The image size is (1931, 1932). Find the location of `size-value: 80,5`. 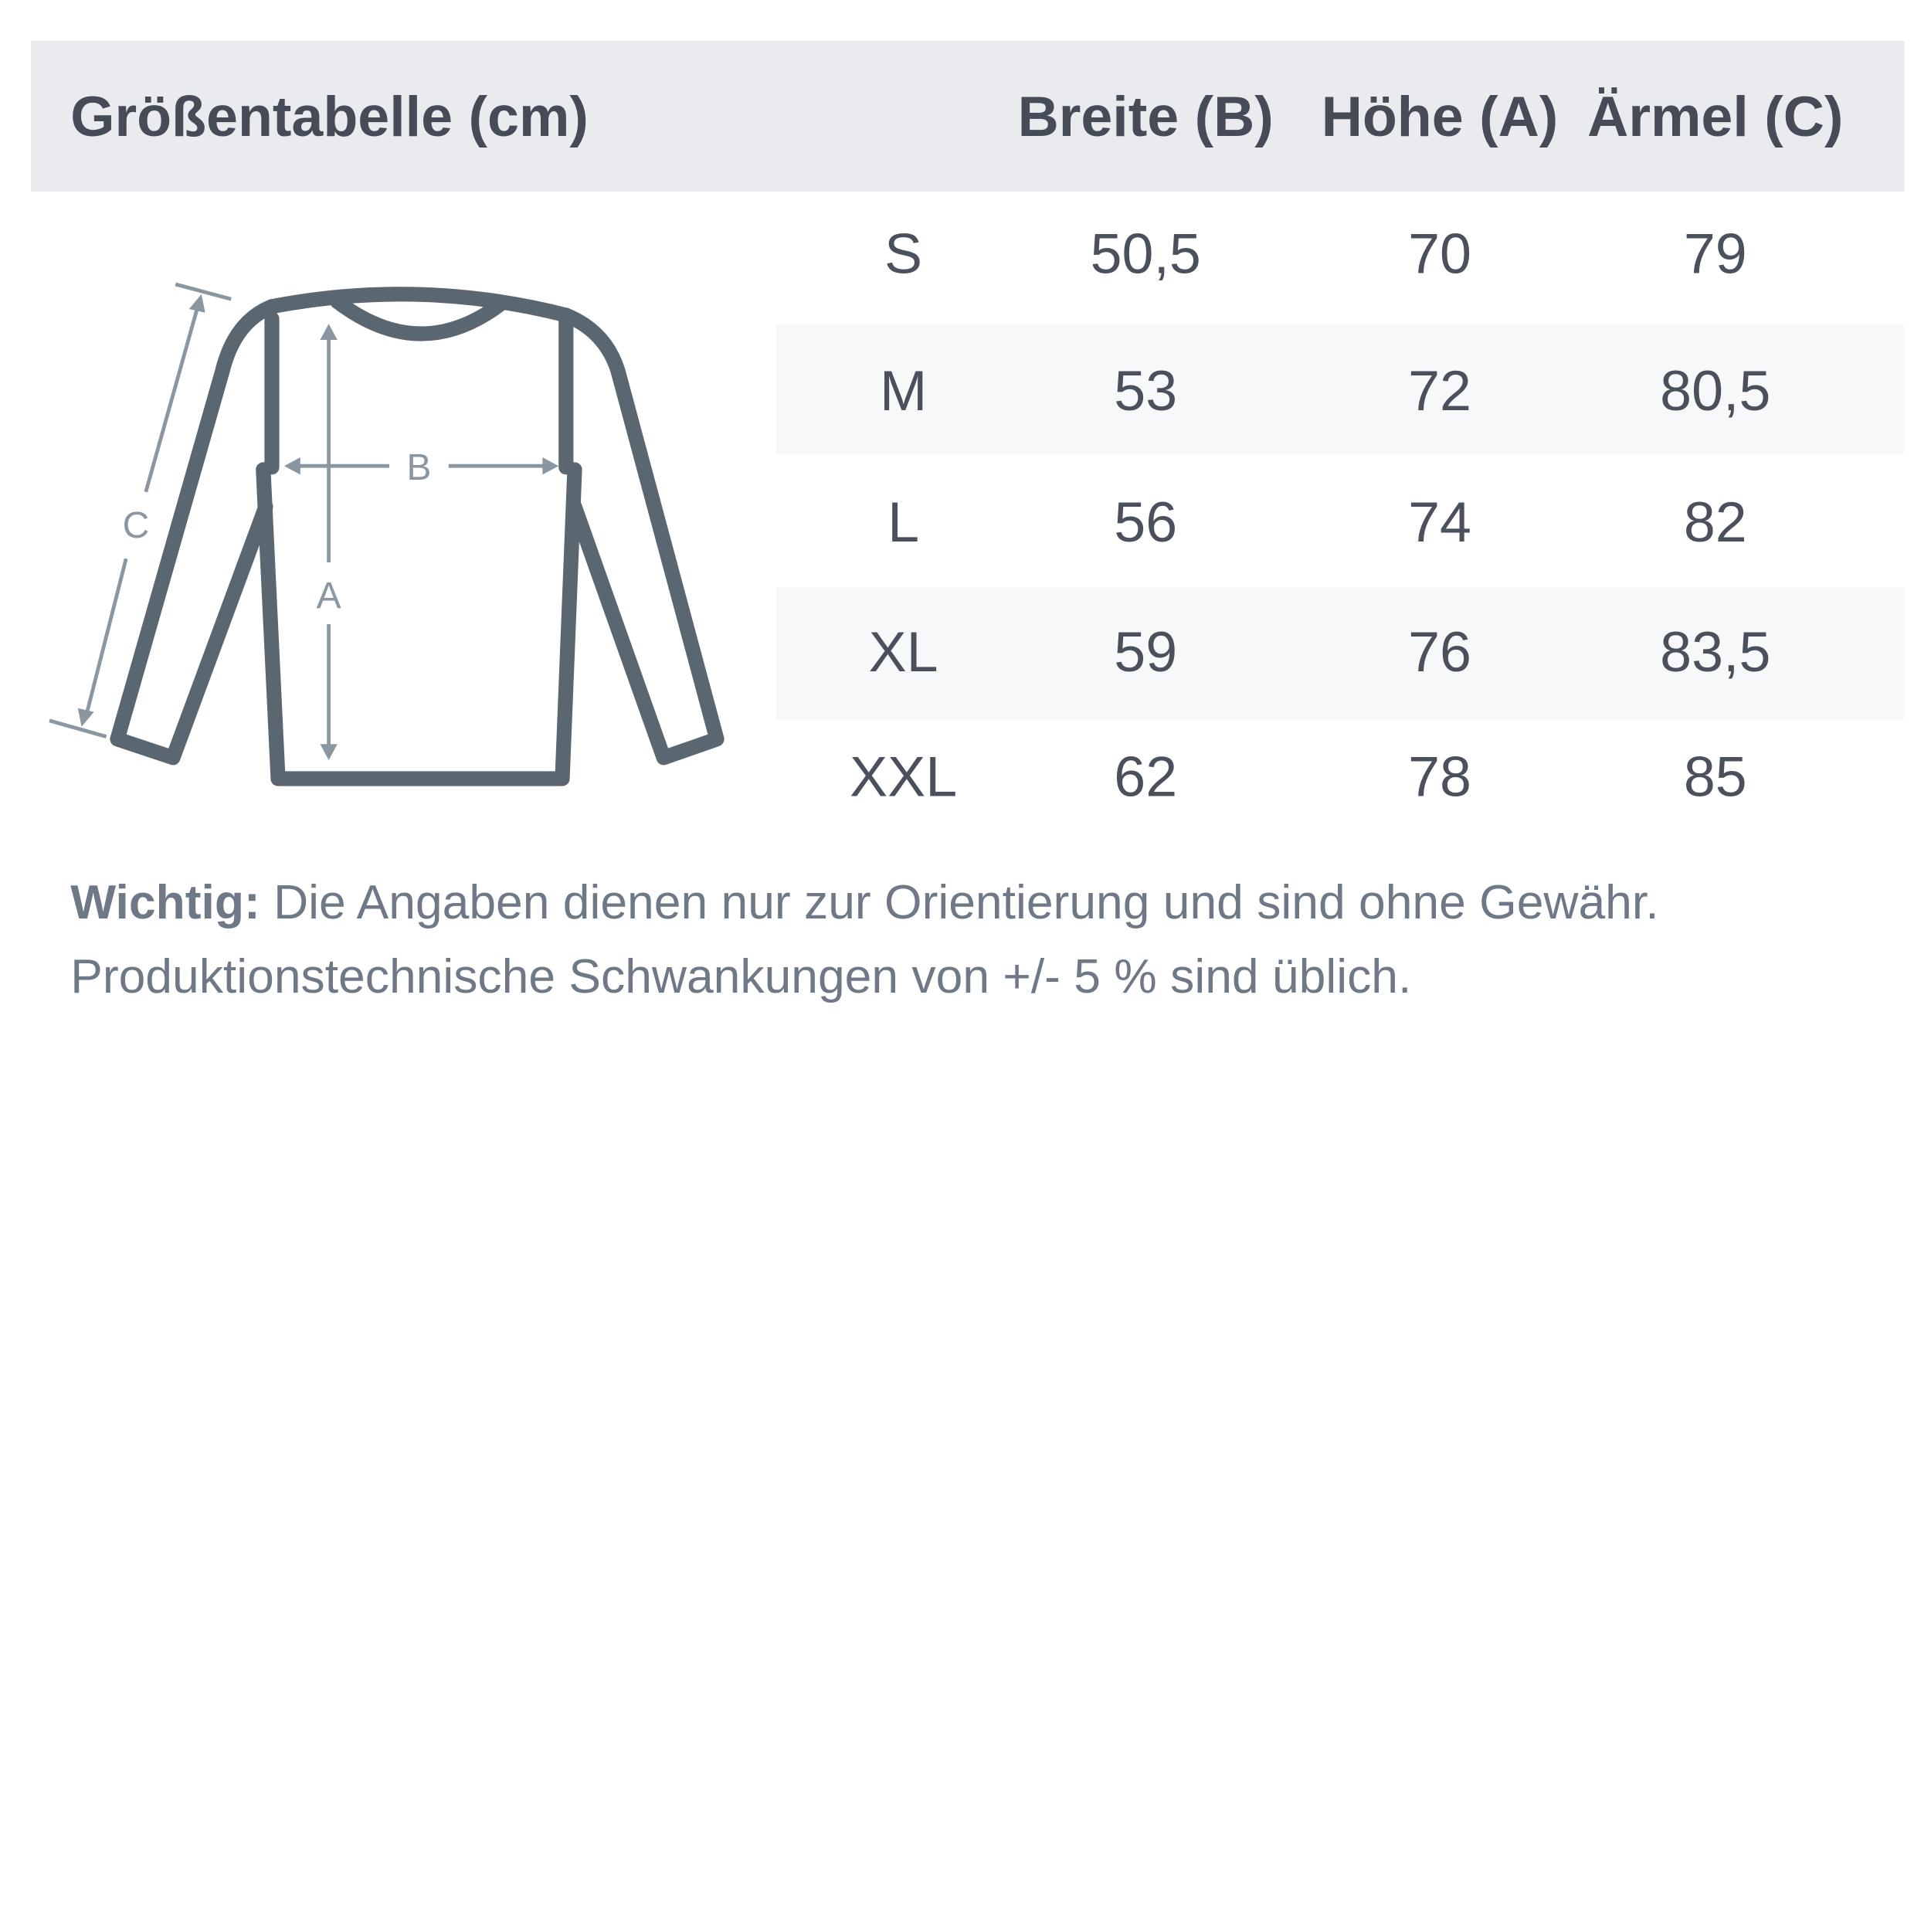

size-value: 80,5 is located at coordinates (1715, 390).